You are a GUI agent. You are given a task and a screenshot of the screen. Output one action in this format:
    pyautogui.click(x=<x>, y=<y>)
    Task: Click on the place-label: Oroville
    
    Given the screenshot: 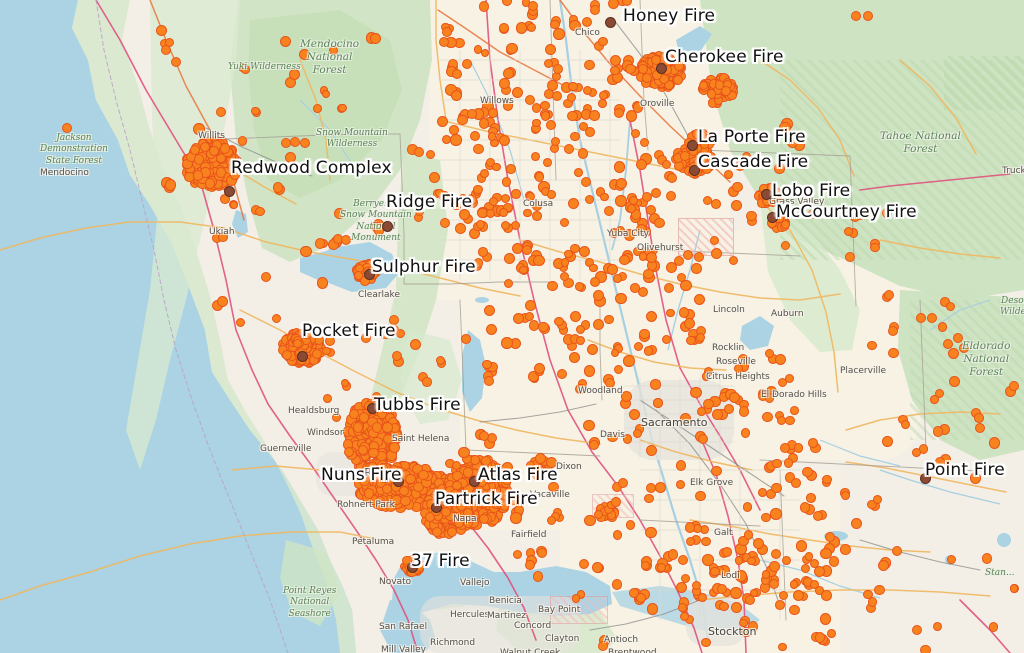 What is the action you would take?
    pyautogui.click(x=657, y=104)
    